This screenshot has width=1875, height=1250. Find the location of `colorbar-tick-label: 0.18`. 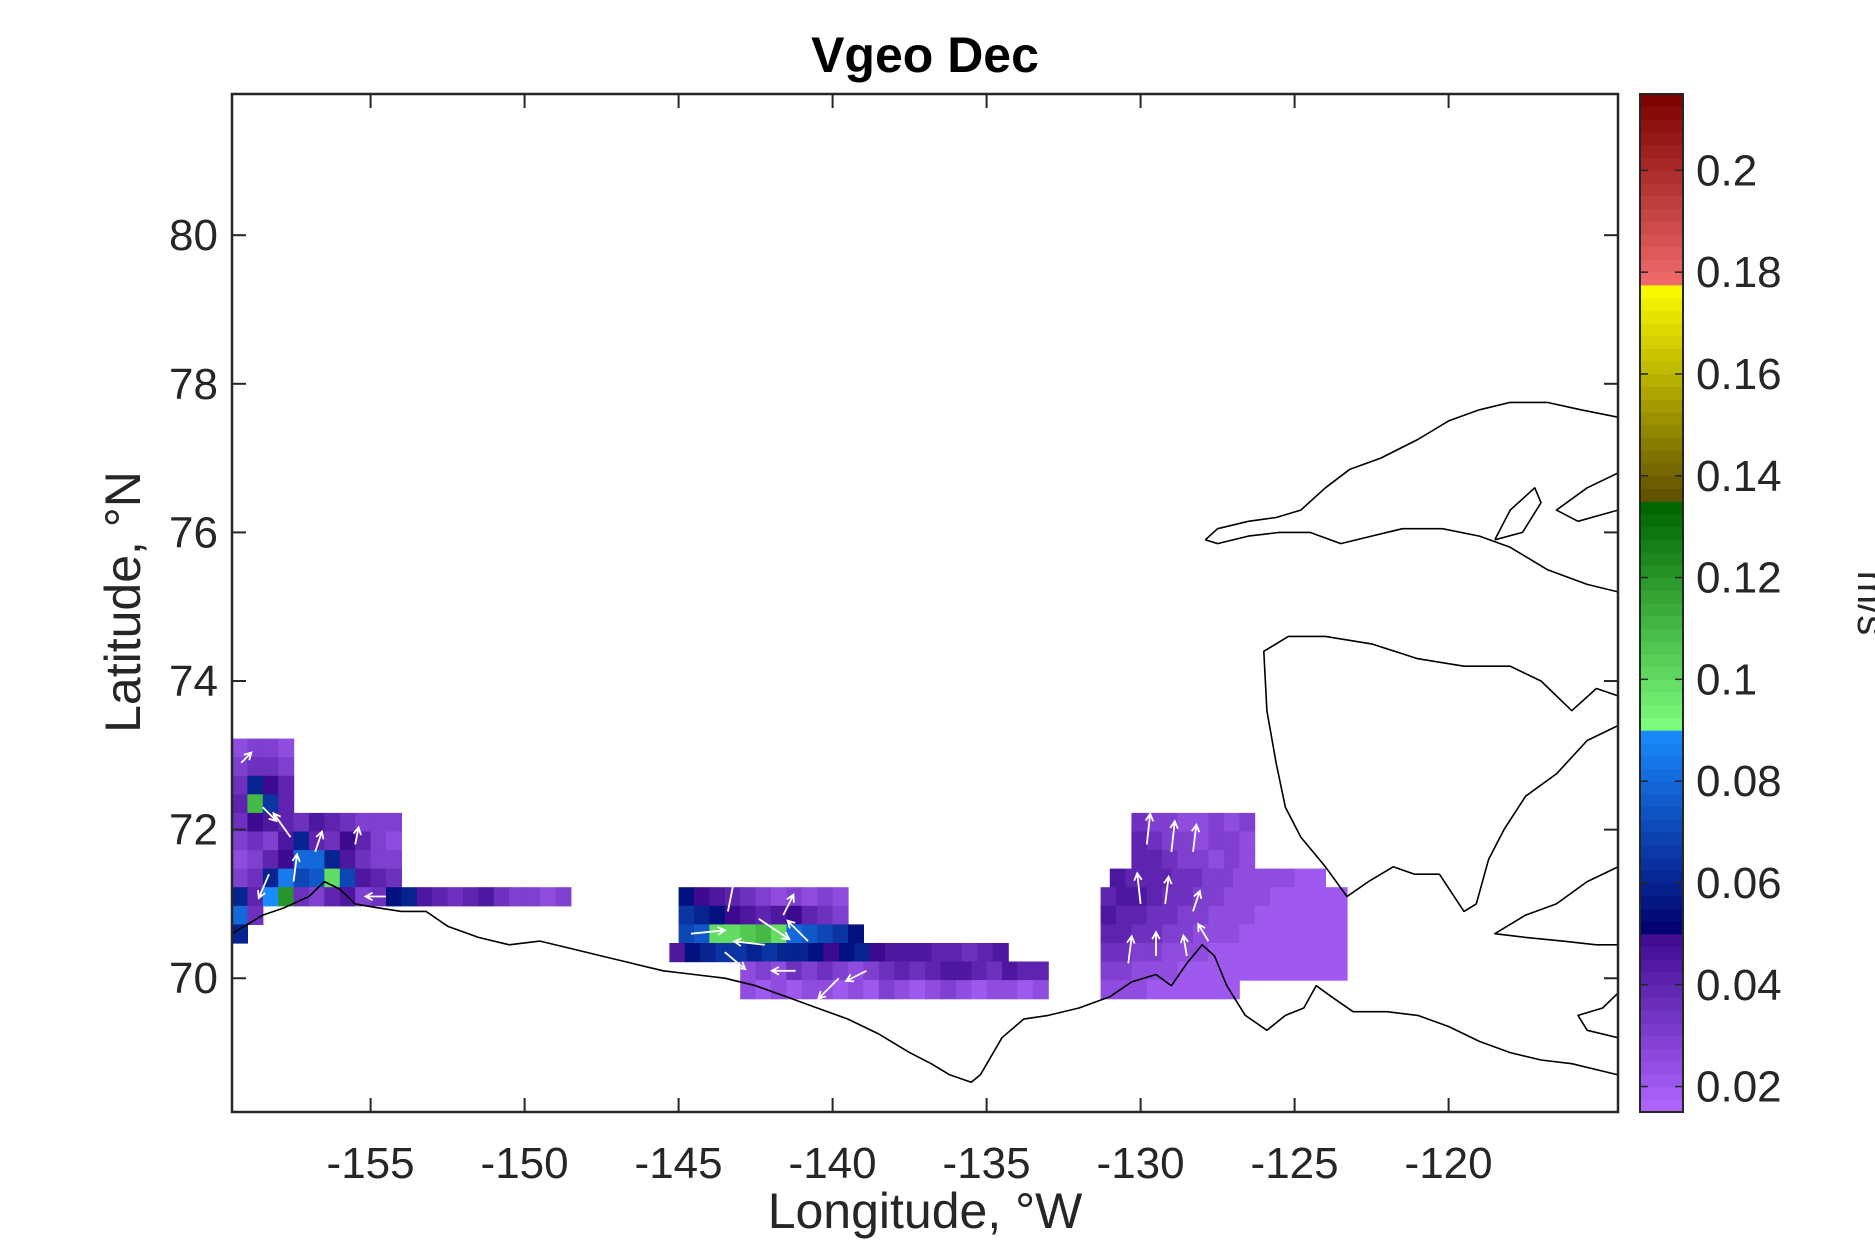

colorbar-tick-label: 0.18 is located at coordinates (1739, 272).